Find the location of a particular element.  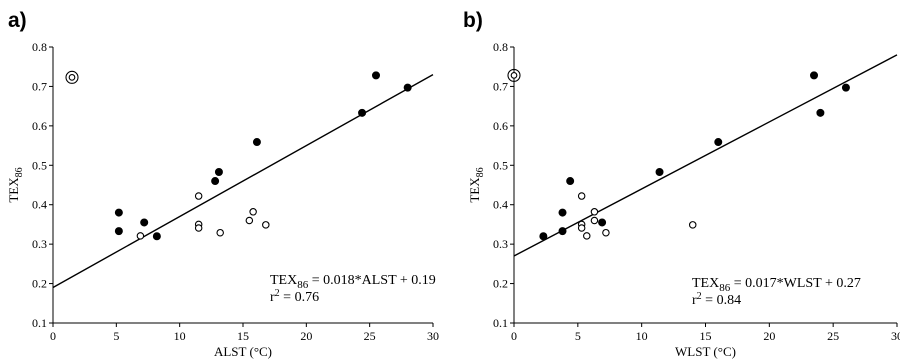

x-tick-label-a: 10 is located at coordinates (180, 336).